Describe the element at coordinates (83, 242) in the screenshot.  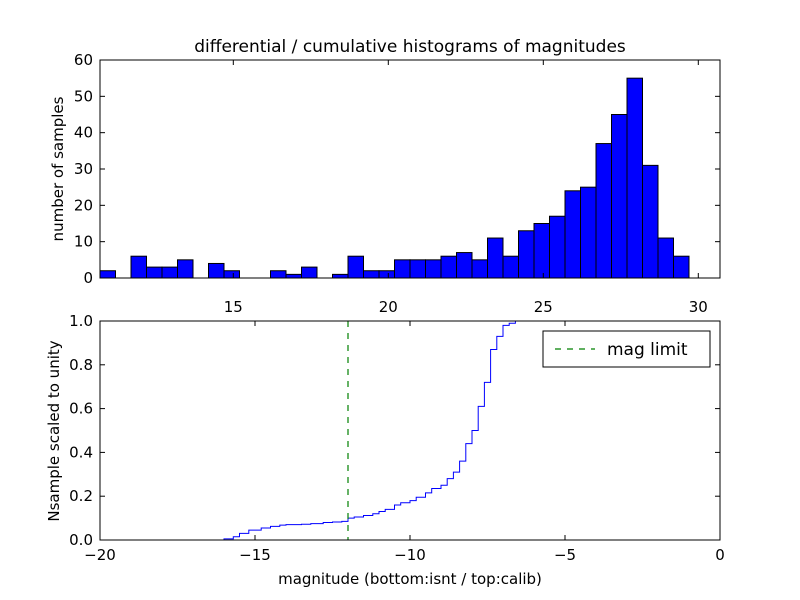
I see `y-tick-label: 10` at that location.